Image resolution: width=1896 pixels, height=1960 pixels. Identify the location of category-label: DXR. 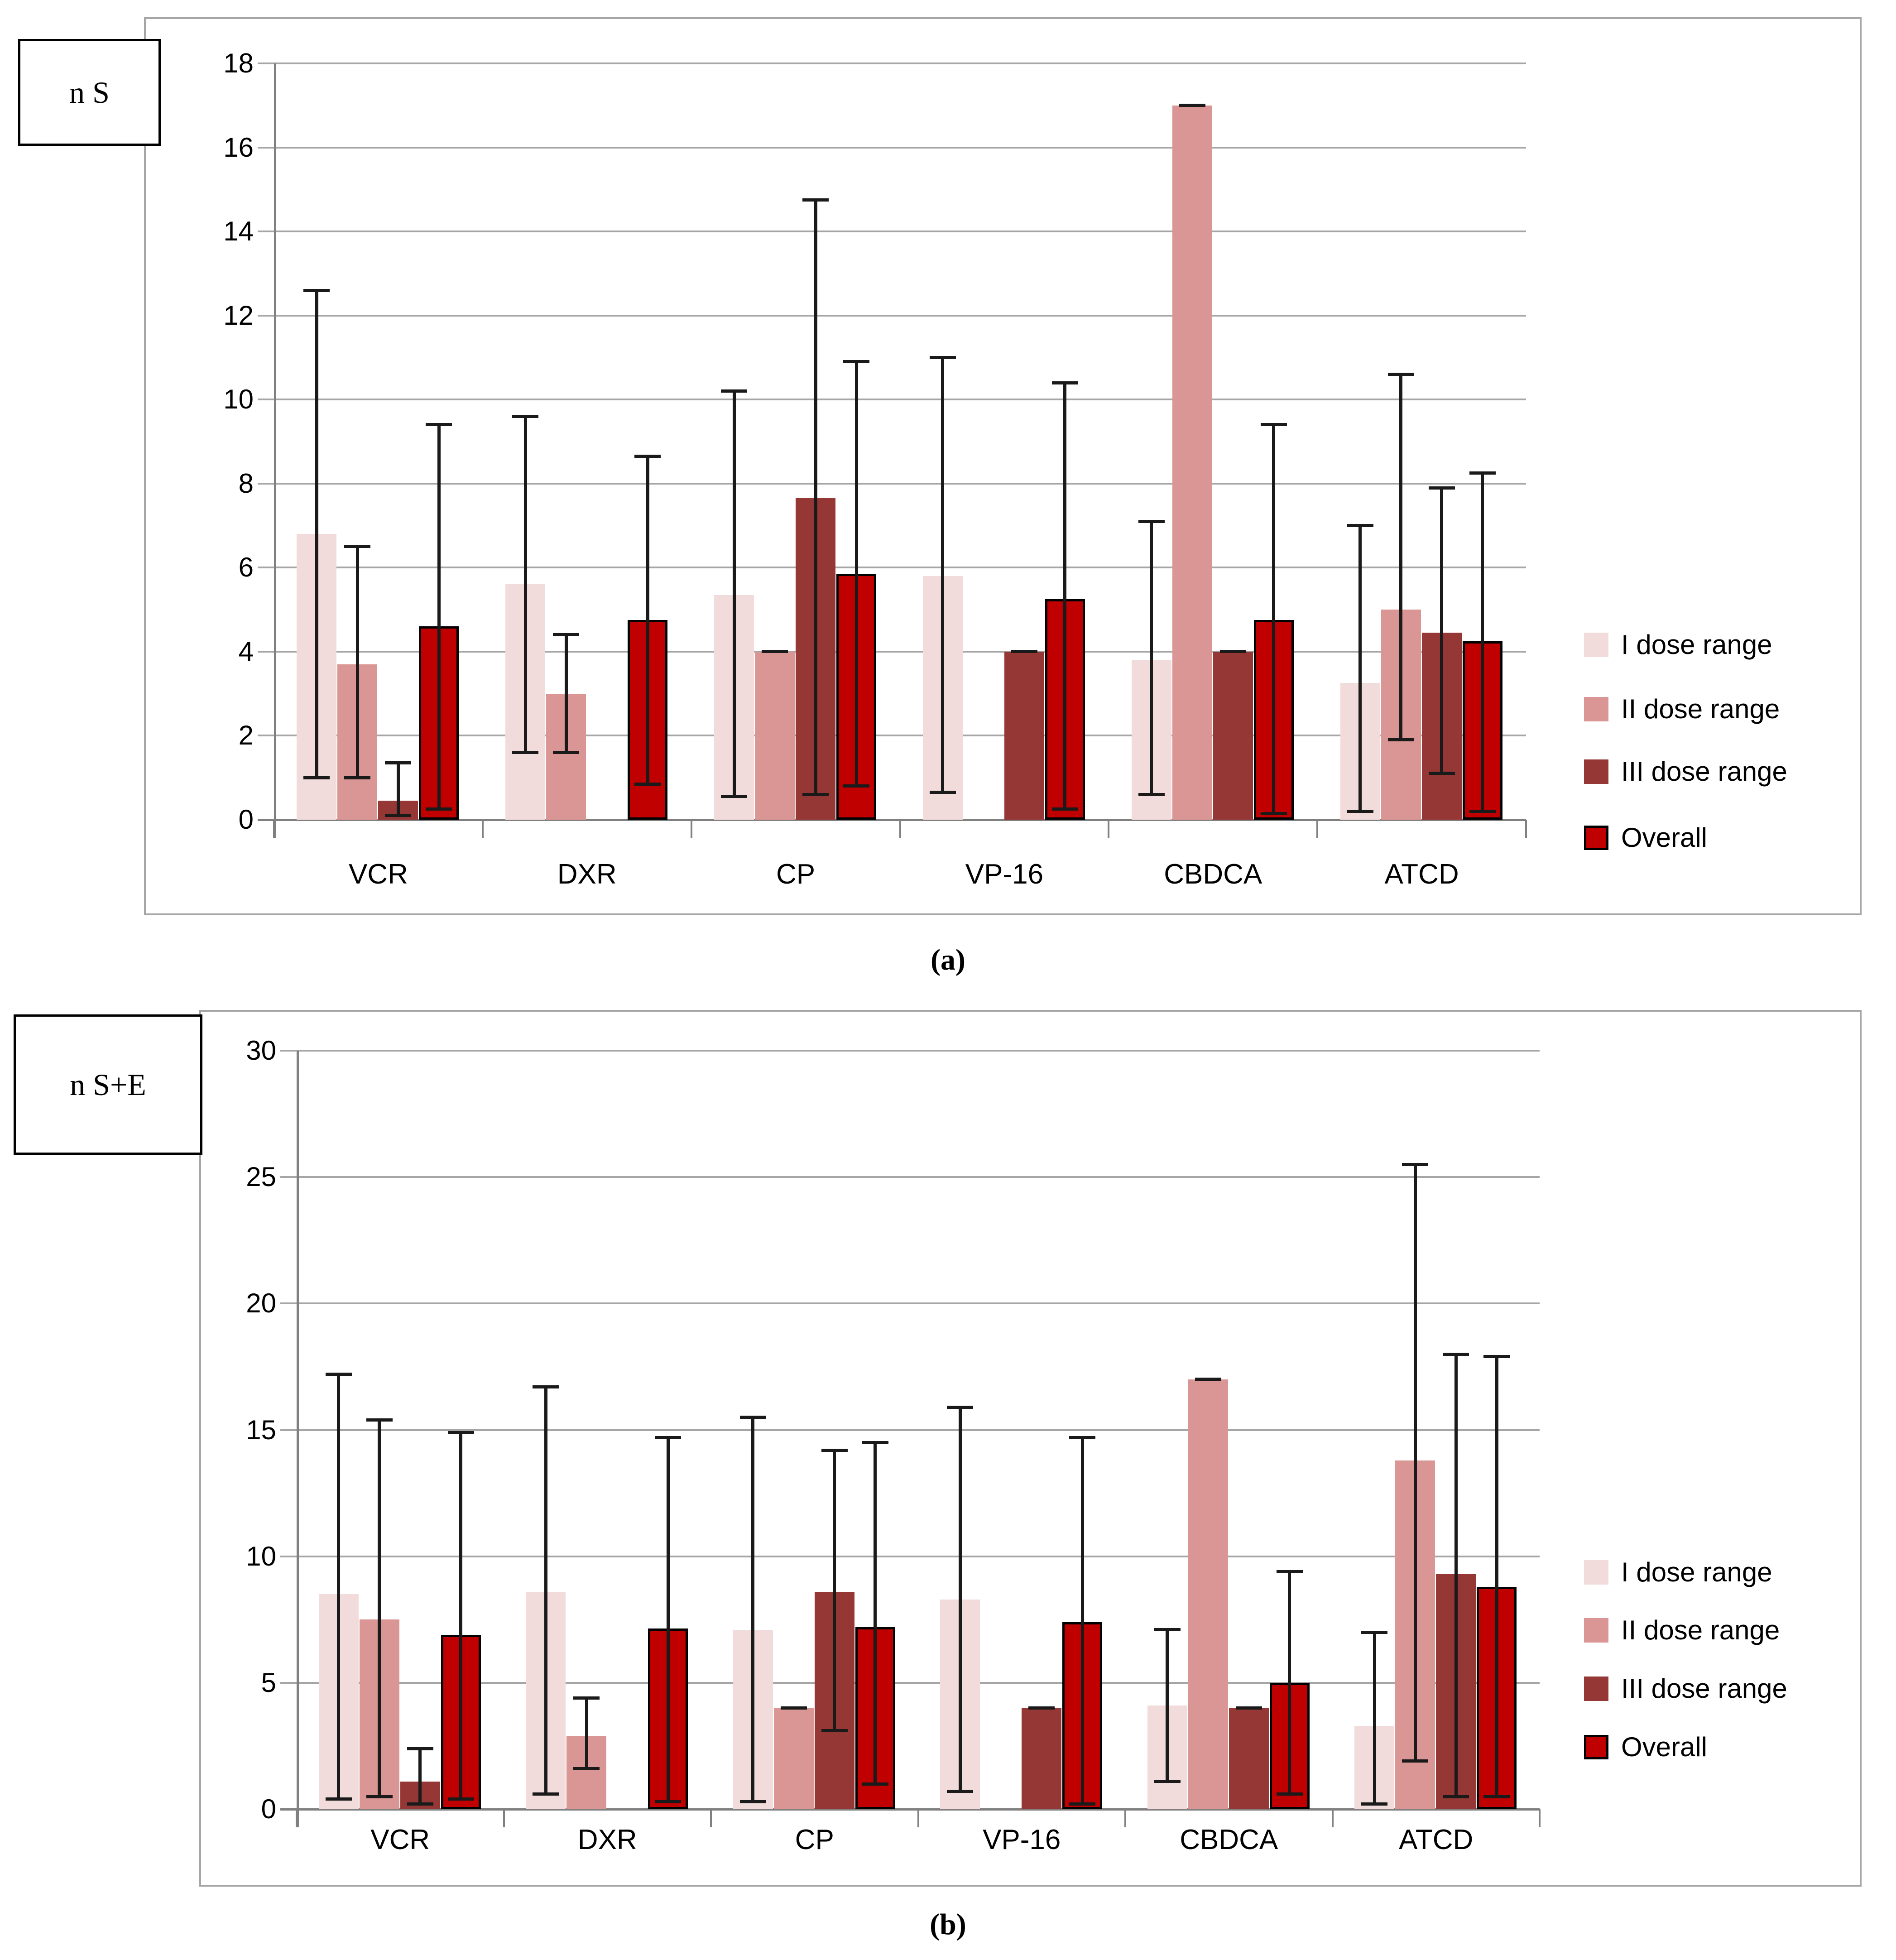
(587, 874).